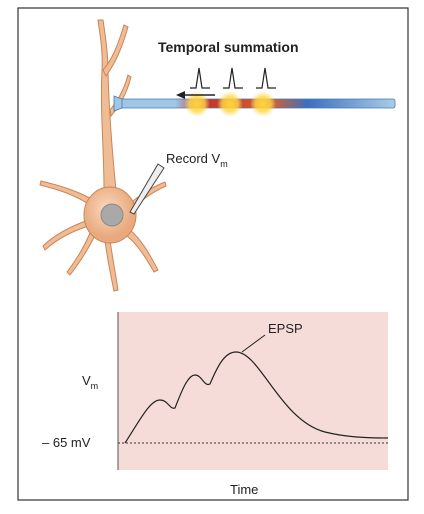  What do you see at coordinates (193, 158) in the screenshot?
I see `label-main: Record V` at bounding box center [193, 158].